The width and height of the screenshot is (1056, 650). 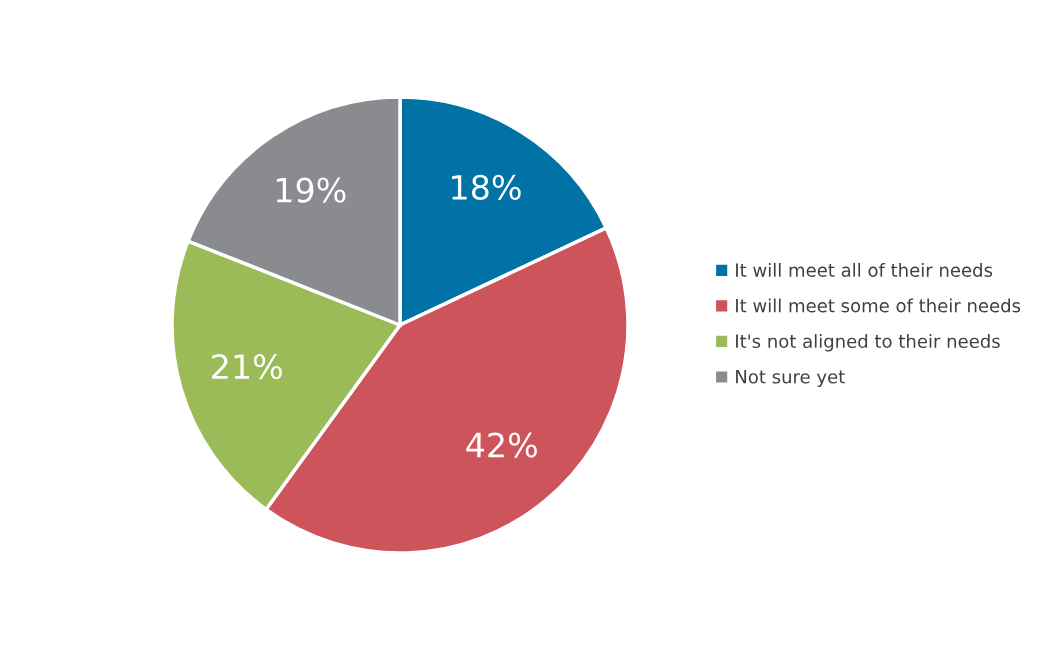 I want to click on data-label: 42%, so click(x=501, y=445).